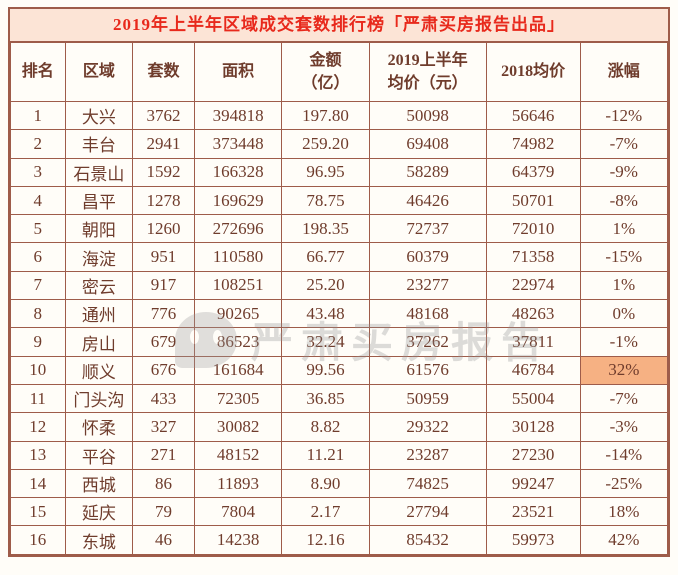 The height and width of the screenshot is (575, 678). Describe the element at coordinates (99, 427) in the screenshot. I see `table-cell: 怀柔` at that location.